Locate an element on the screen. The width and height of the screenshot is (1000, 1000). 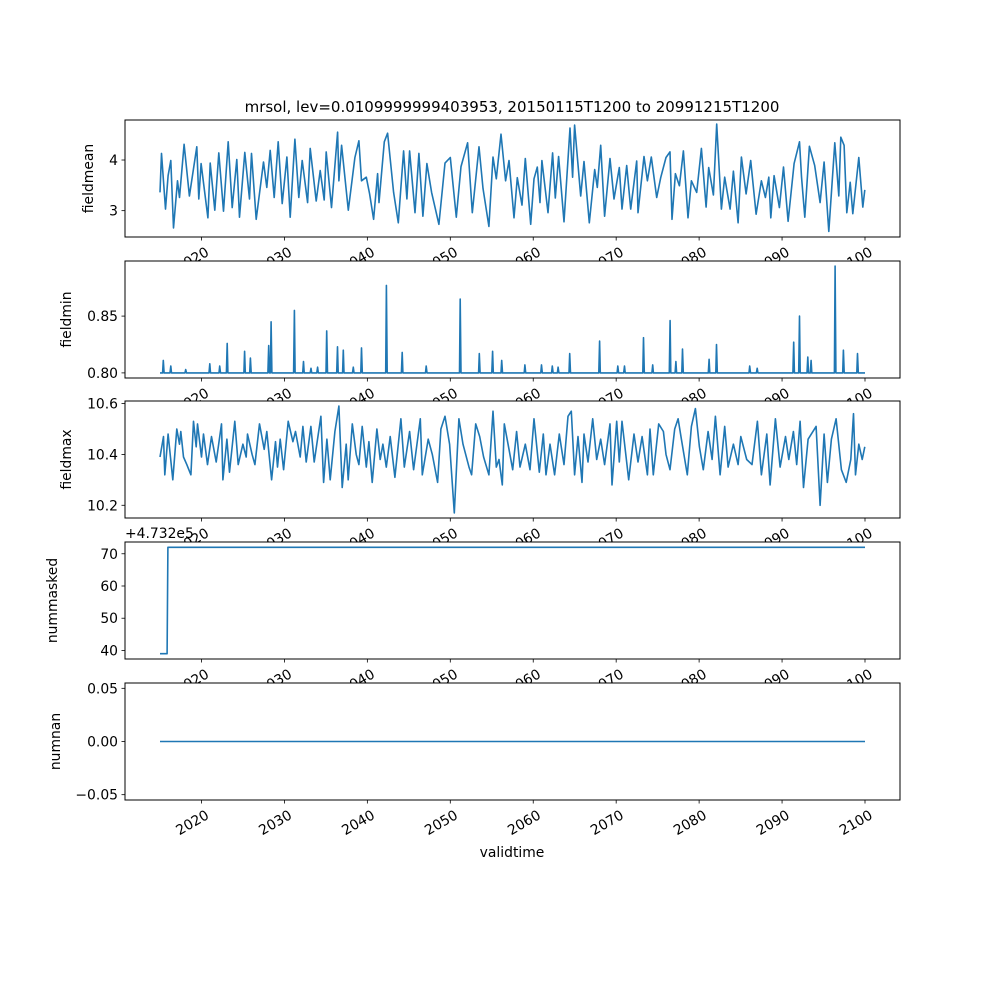
y-tick-label: 10.2 is located at coordinates (102, 506).